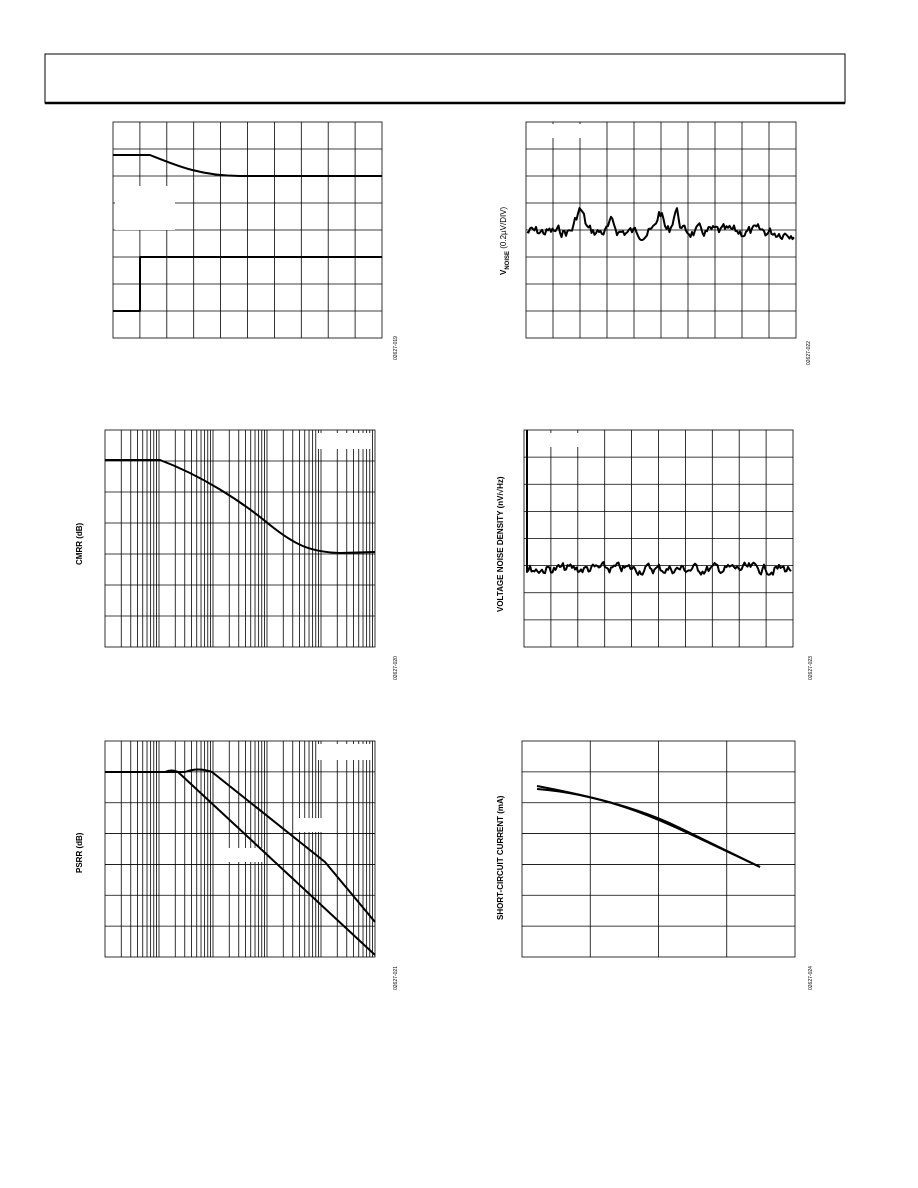  I want to click on y-axis-label: VNOISE (0.2µV/DIV), so click(505, 240).